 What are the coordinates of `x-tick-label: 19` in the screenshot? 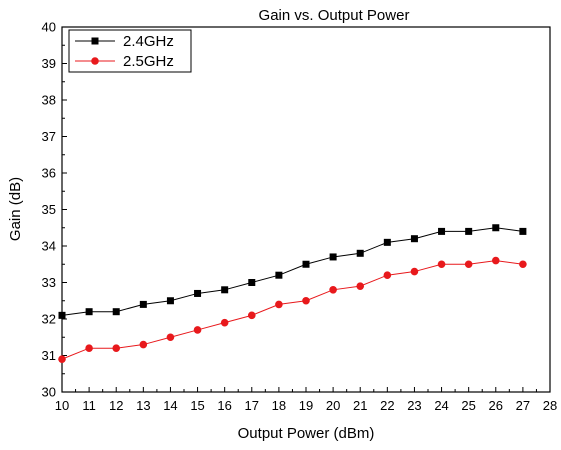 It's located at (306, 405).